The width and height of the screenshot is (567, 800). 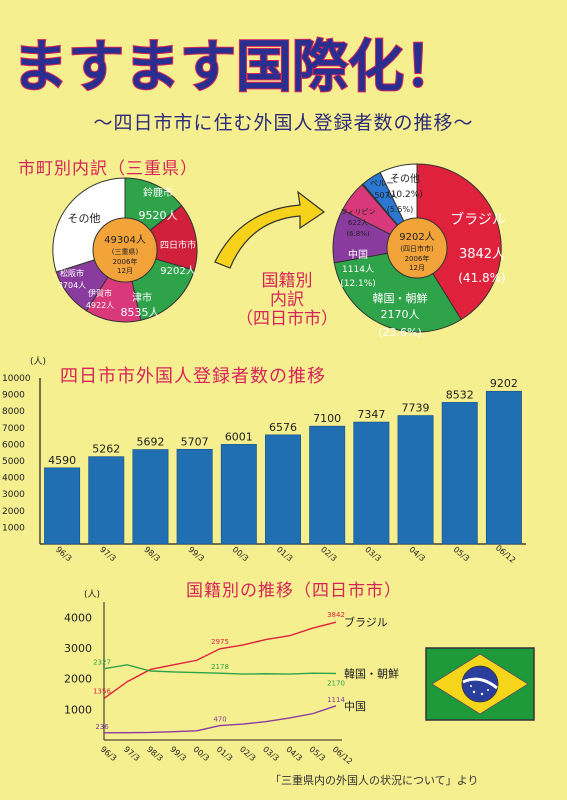 What do you see at coordinates (371, 414) in the screenshot?
I see `bar-value-label: 7347` at bounding box center [371, 414].